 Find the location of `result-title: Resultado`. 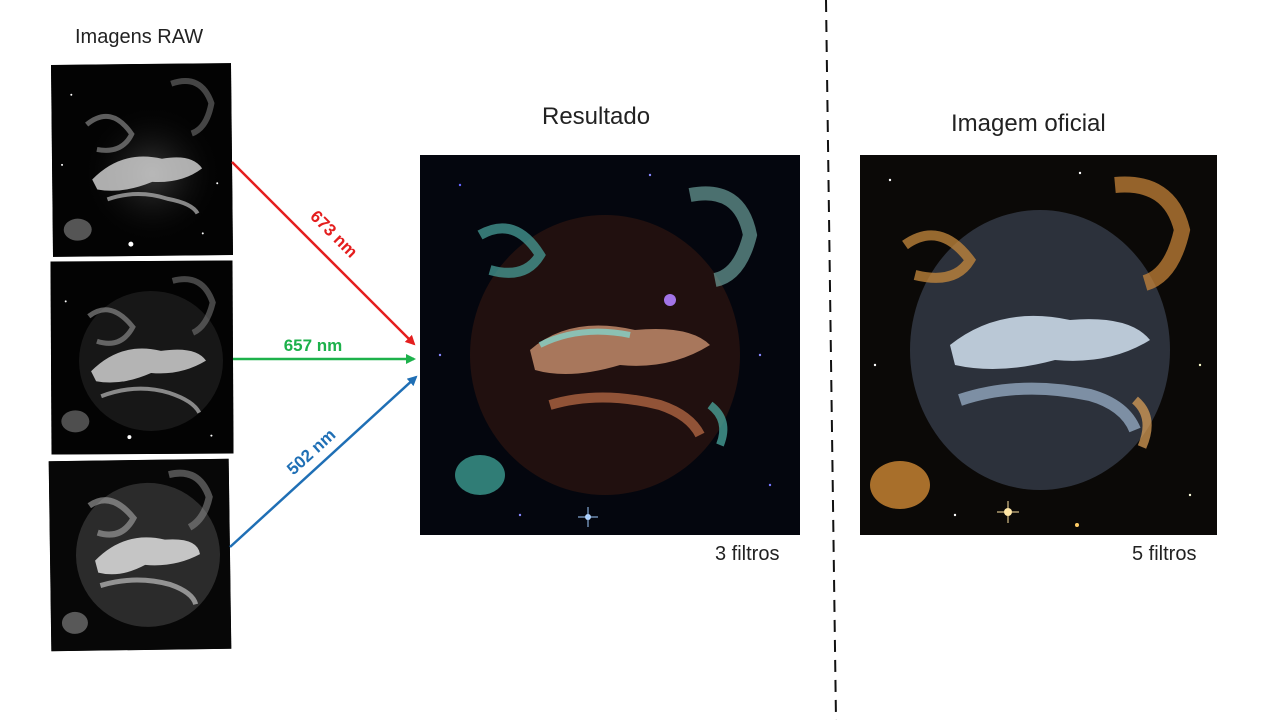

result-title: Resultado is located at coordinates (596, 116).